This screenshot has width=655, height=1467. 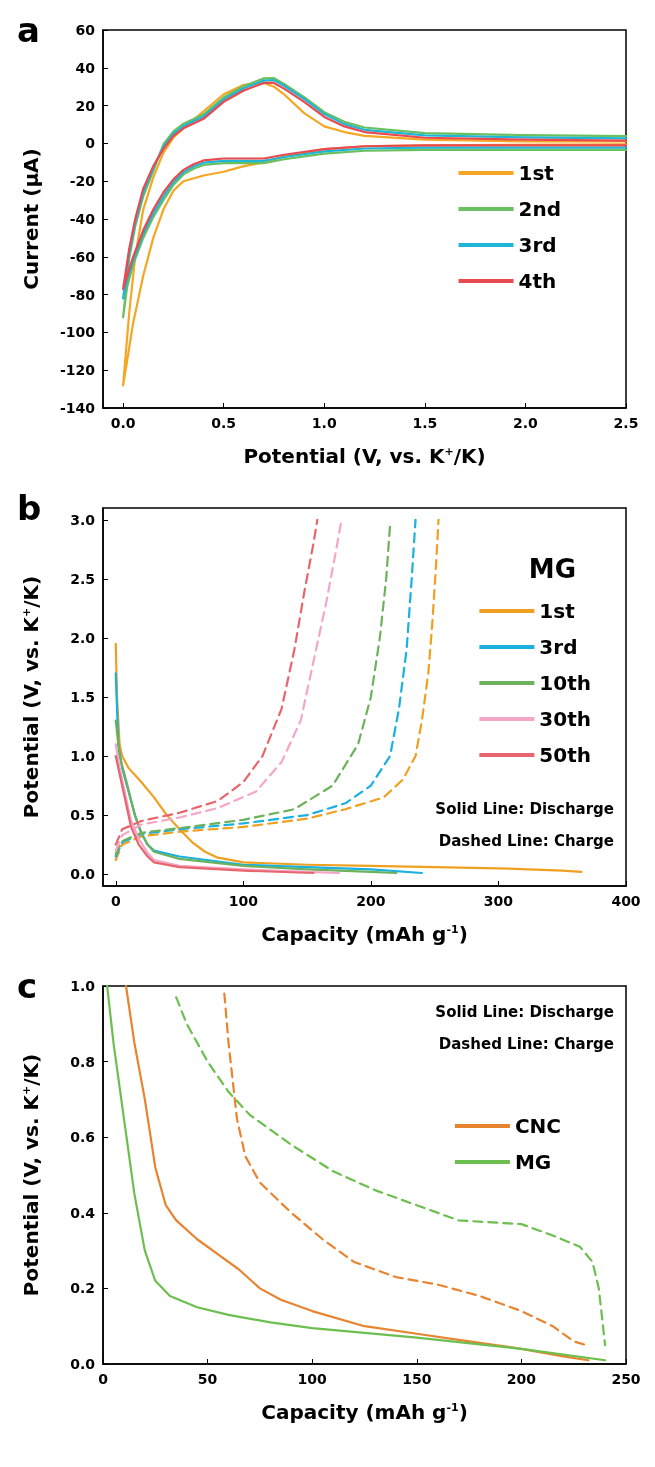 What do you see at coordinates (83, 1212) in the screenshot?
I see `y-tick-label: 0.4` at bounding box center [83, 1212].